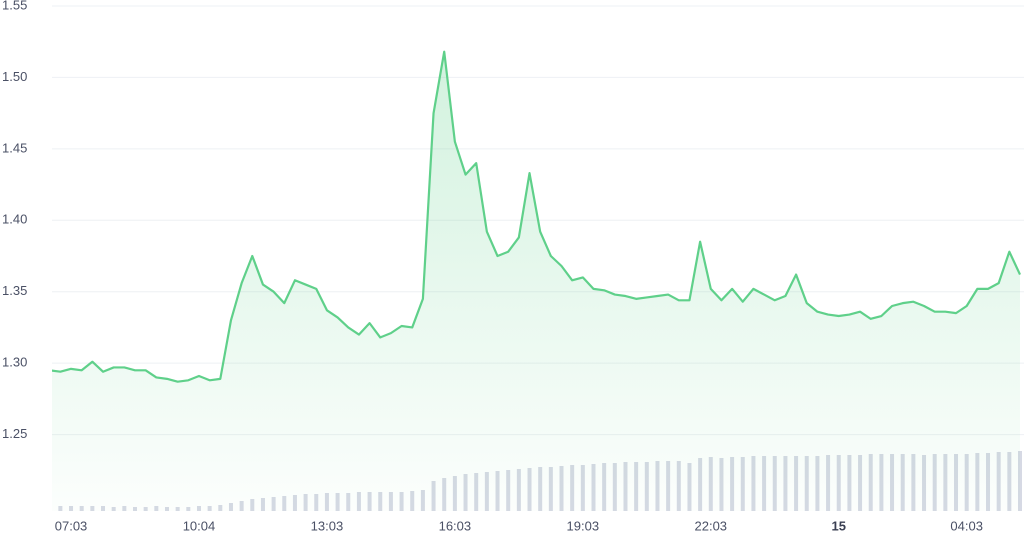 This screenshot has height=542, width=1024. Describe the element at coordinates (14, 362) in the screenshot. I see `y-tick-label: 1.30` at that location.